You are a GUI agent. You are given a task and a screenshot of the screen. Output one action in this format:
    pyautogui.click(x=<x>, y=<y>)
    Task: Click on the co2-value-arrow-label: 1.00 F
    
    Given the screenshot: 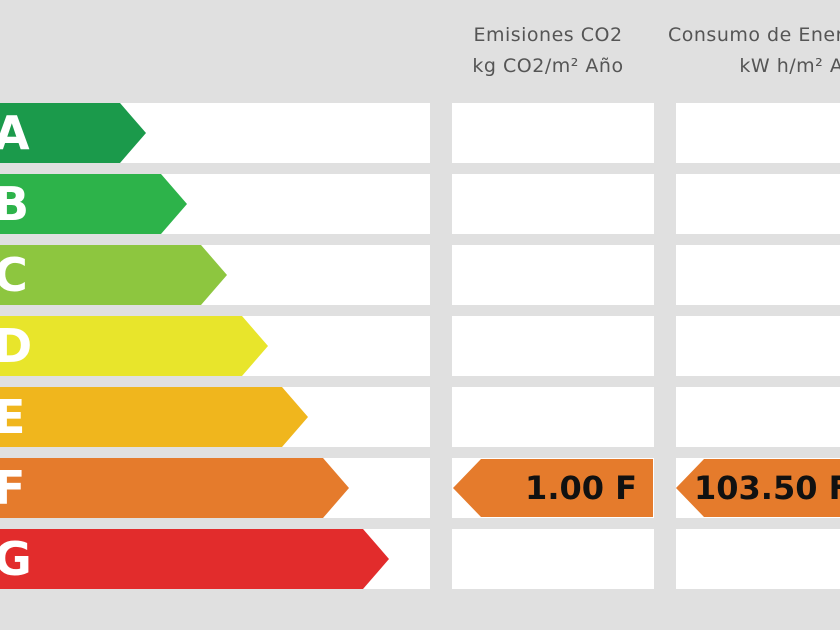 What is the action you would take?
    pyautogui.click(x=581, y=488)
    